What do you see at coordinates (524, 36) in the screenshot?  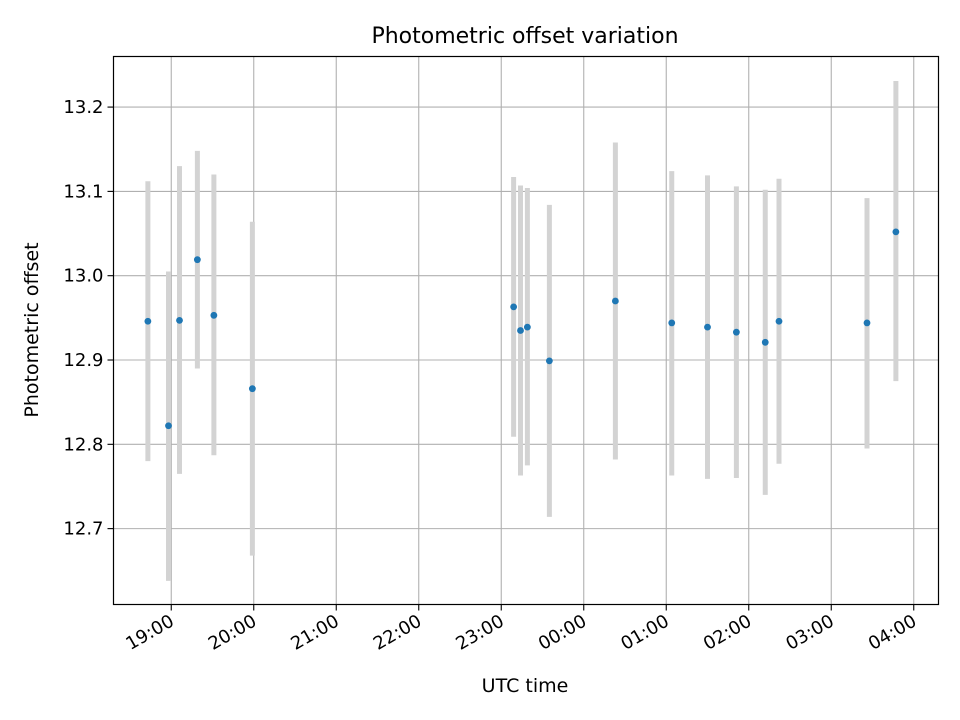 I see `chart-title: Photometric offset variation` at bounding box center [524, 36].